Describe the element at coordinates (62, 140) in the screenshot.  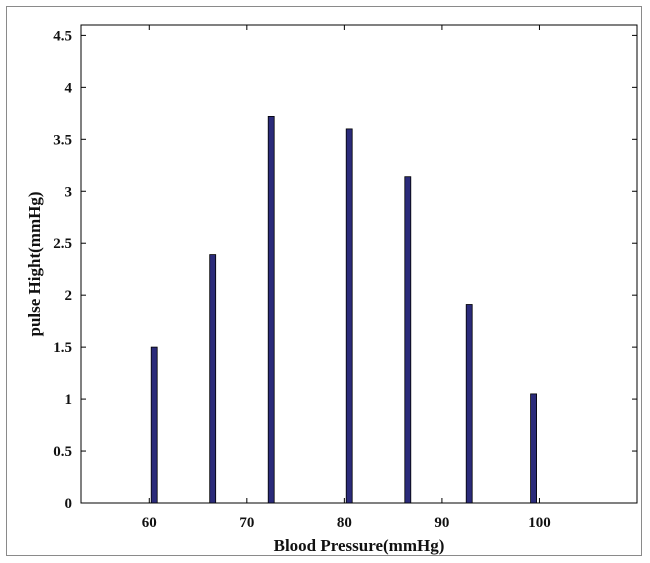
I see `y-tick-label: 3.5` at that location.